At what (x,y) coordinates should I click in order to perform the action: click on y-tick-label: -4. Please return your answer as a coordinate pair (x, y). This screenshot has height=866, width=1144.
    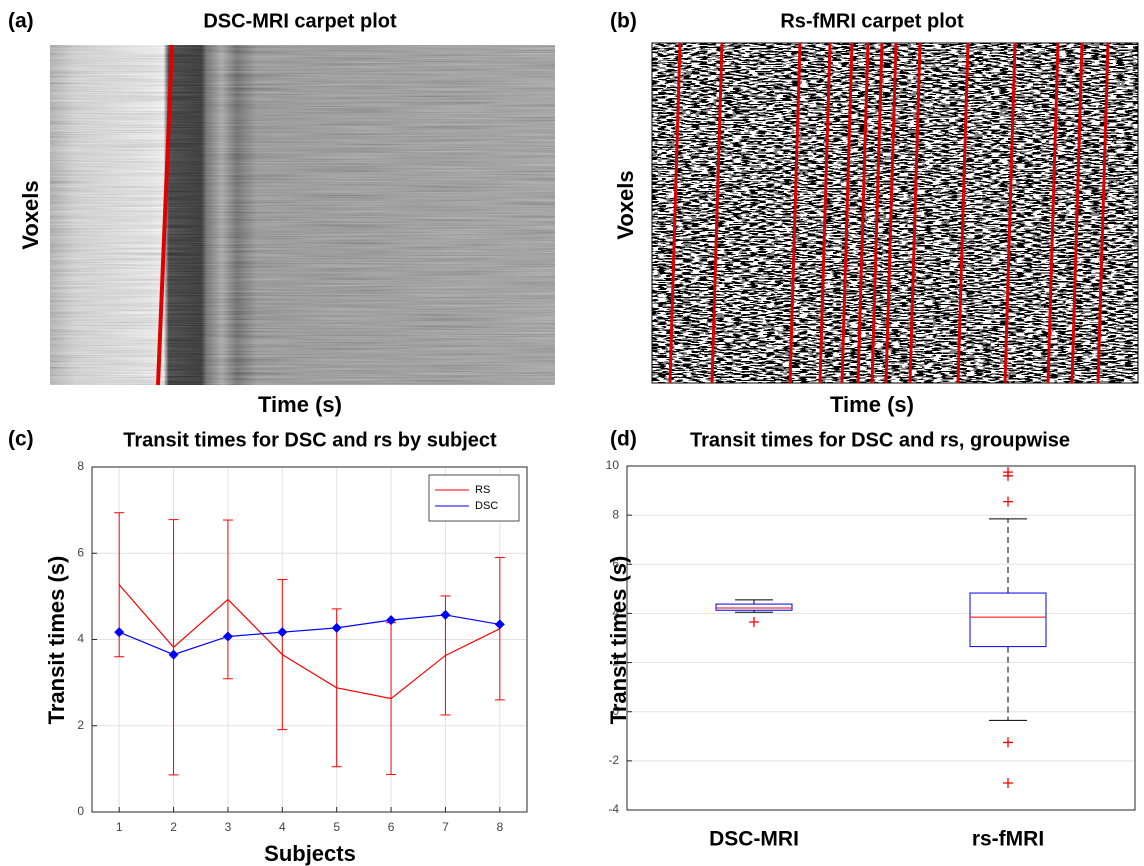
    Looking at the image, I should click on (613, 809).